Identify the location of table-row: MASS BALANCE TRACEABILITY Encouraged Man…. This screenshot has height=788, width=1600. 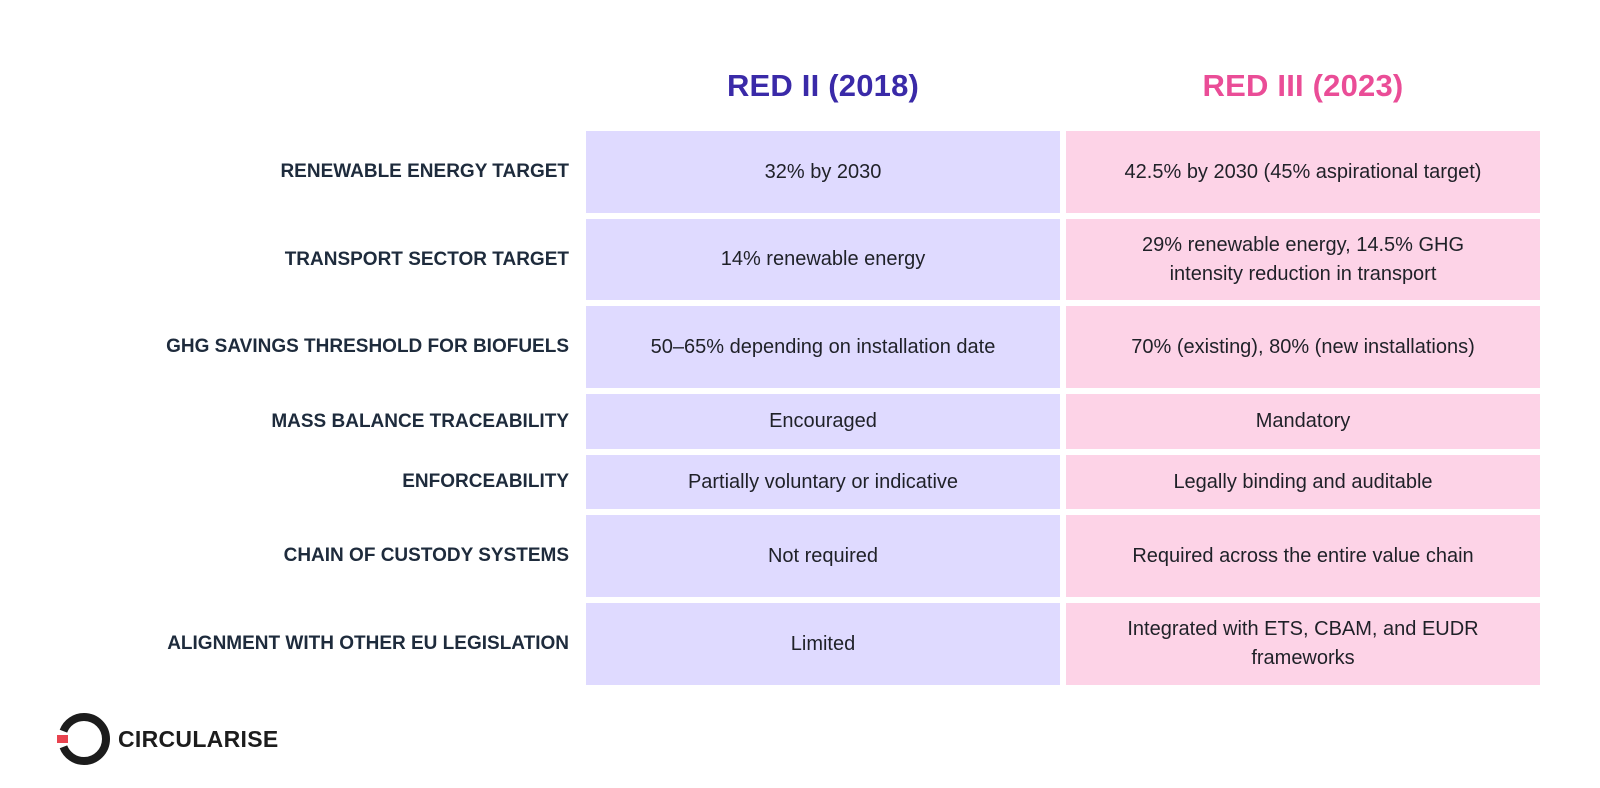
(800, 421).